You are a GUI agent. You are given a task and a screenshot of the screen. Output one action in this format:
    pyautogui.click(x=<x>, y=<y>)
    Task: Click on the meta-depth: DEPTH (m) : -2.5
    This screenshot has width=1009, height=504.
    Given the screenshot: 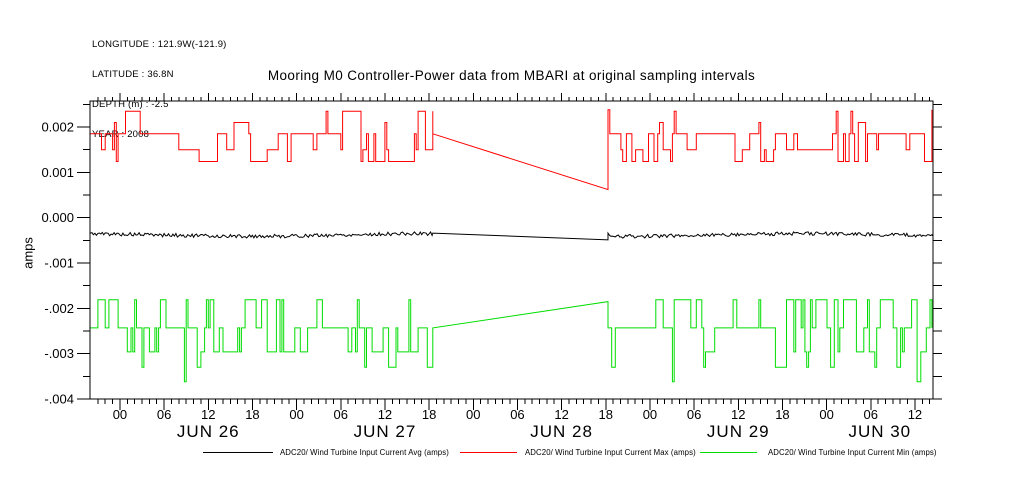 What is the action you would take?
    pyautogui.click(x=130, y=104)
    